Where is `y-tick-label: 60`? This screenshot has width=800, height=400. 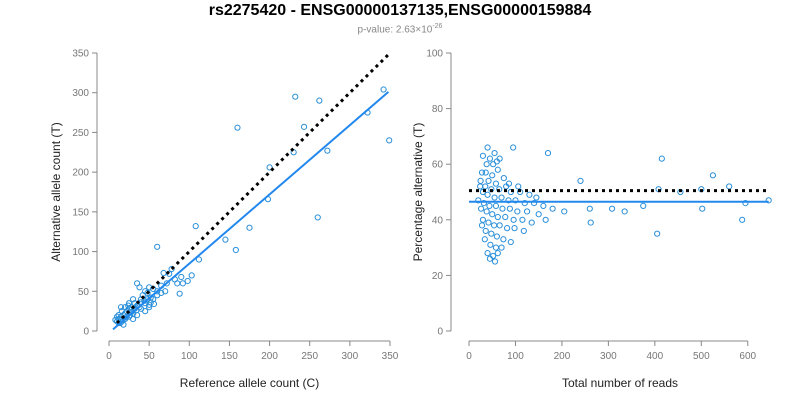
y-tick-label: 60 is located at coordinates (438, 165).